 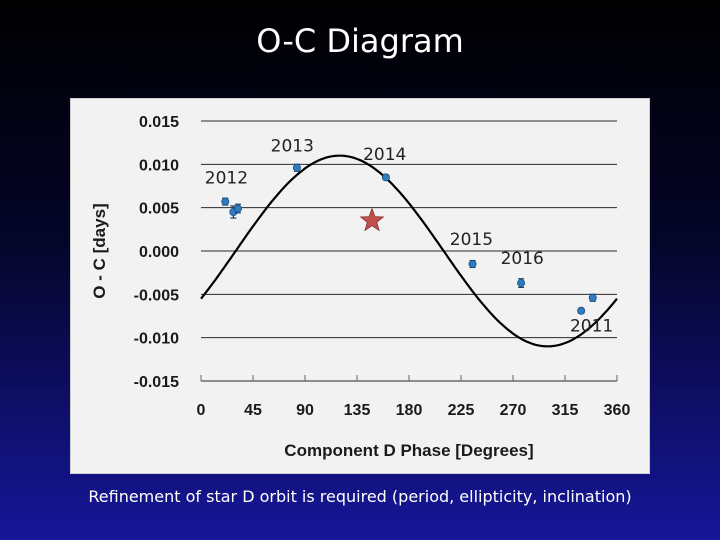 I want to click on y-tick-label: 0.015, so click(x=159, y=122).